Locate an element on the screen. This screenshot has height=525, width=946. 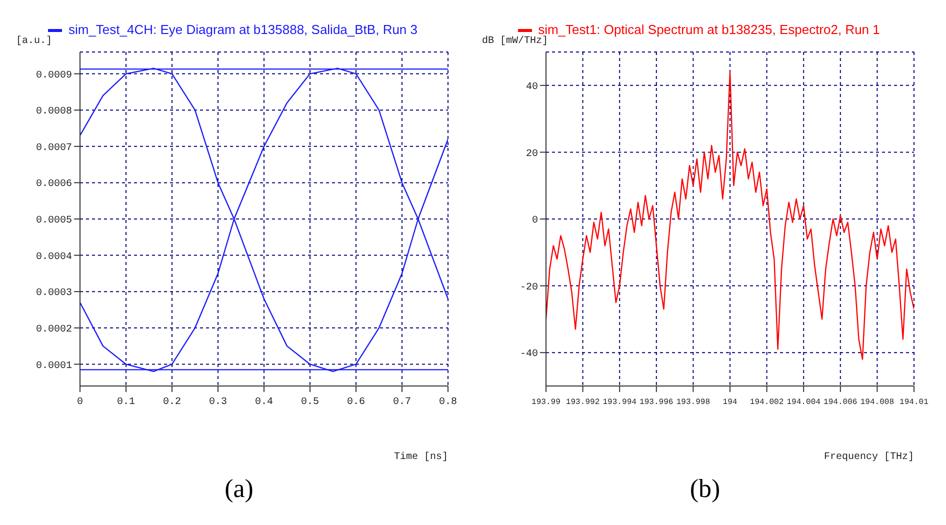
y-tick-label: 0.0008 is located at coordinates (54, 112).